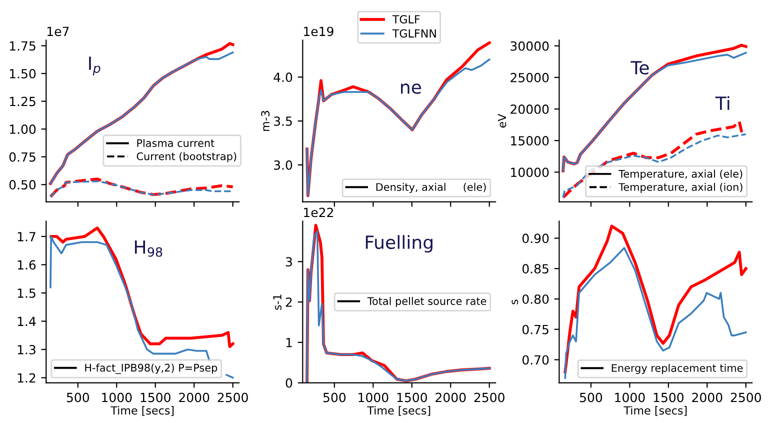 This screenshot has height=423, width=769. I want to click on y-tick-label: 1.7, so click(27, 237).